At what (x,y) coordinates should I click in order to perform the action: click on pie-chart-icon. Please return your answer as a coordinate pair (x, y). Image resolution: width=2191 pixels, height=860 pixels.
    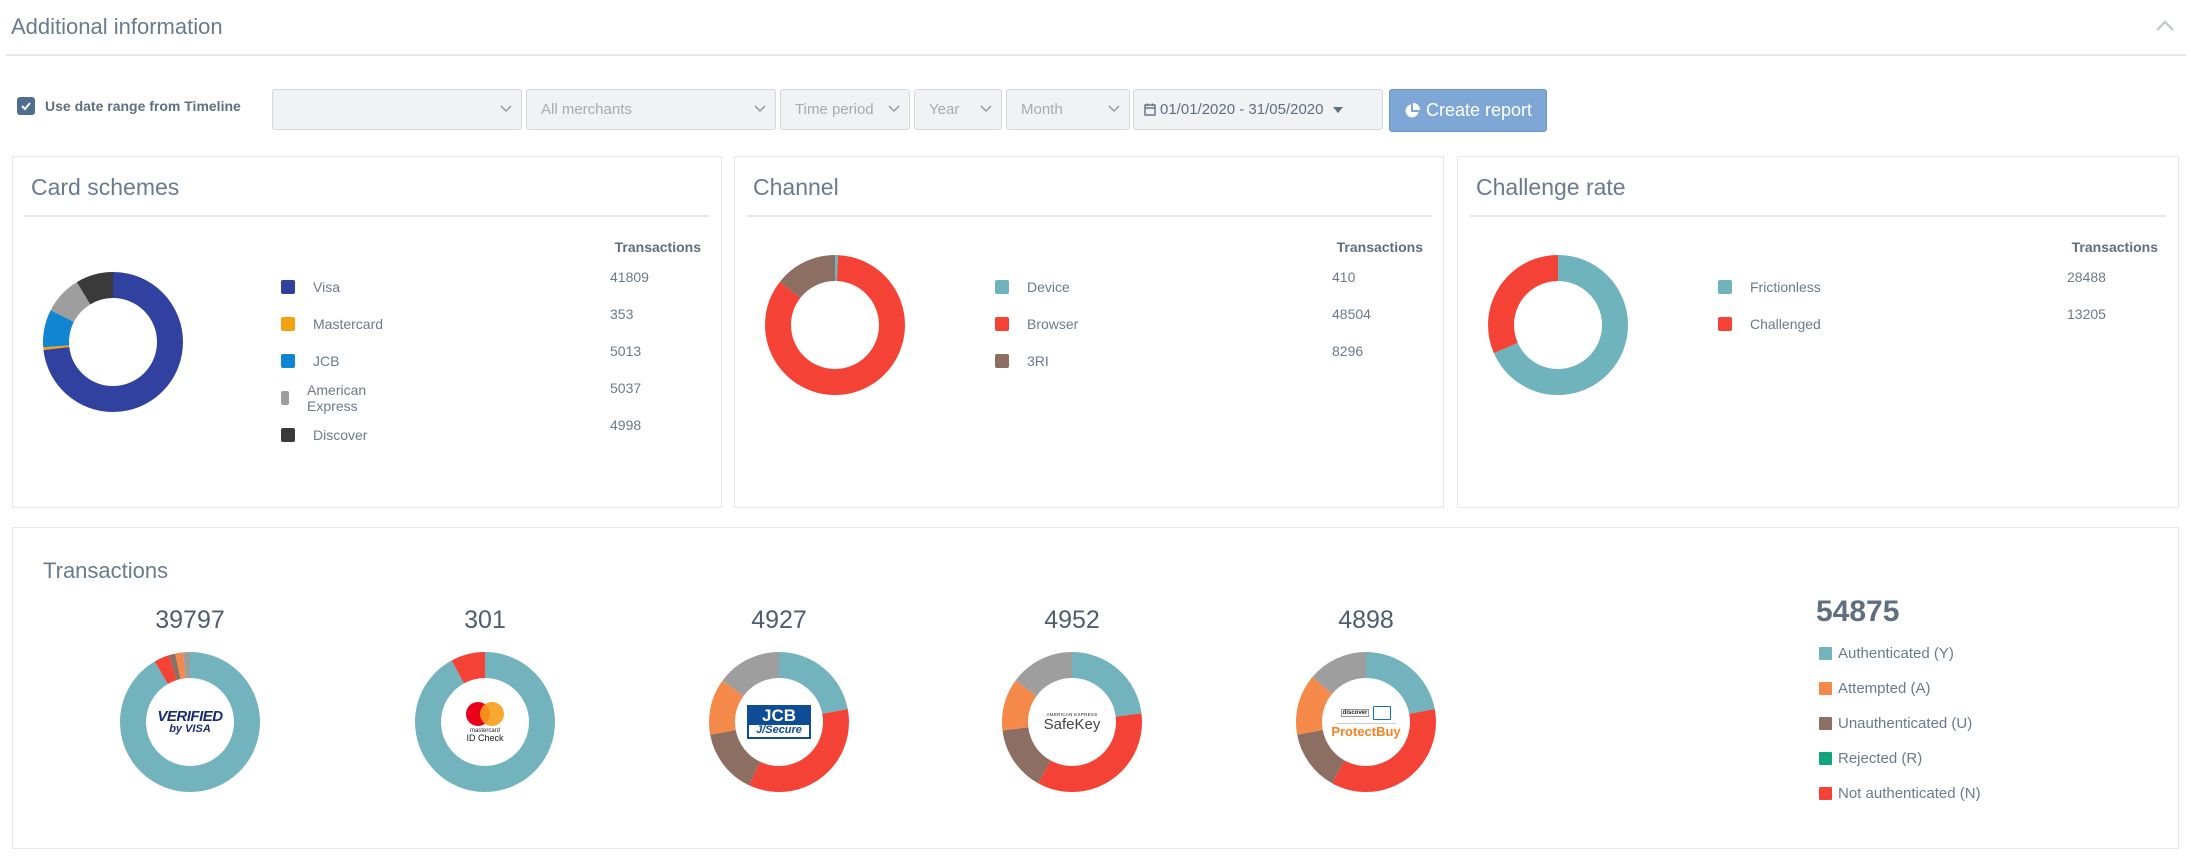
    Looking at the image, I should click on (1412, 109).